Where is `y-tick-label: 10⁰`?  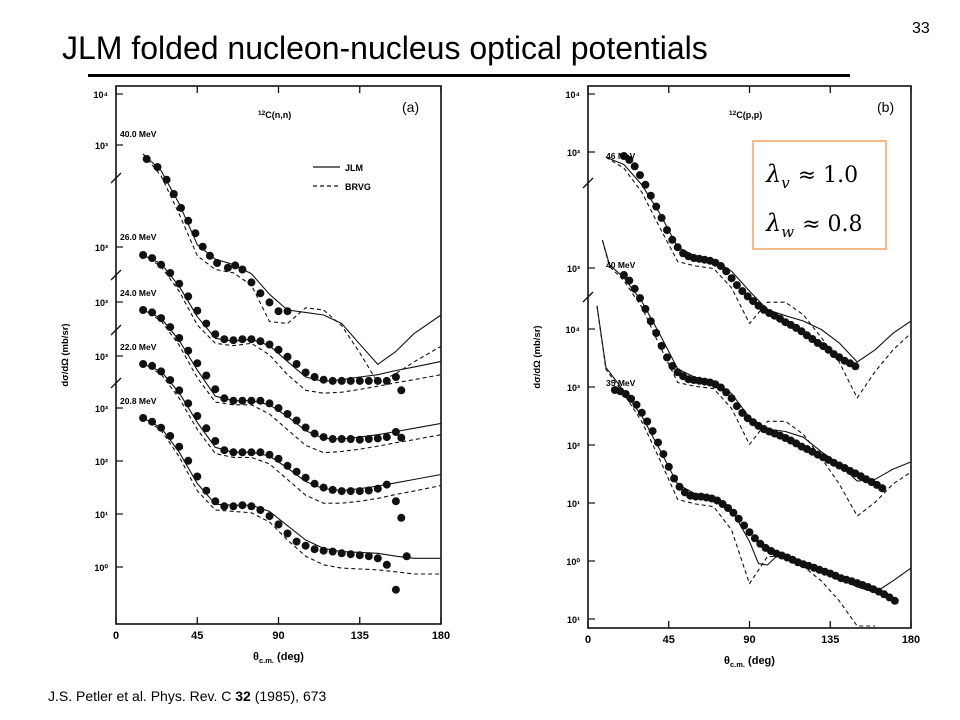
y-tick-label: 10⁰ is located at coordinates (573, 562).